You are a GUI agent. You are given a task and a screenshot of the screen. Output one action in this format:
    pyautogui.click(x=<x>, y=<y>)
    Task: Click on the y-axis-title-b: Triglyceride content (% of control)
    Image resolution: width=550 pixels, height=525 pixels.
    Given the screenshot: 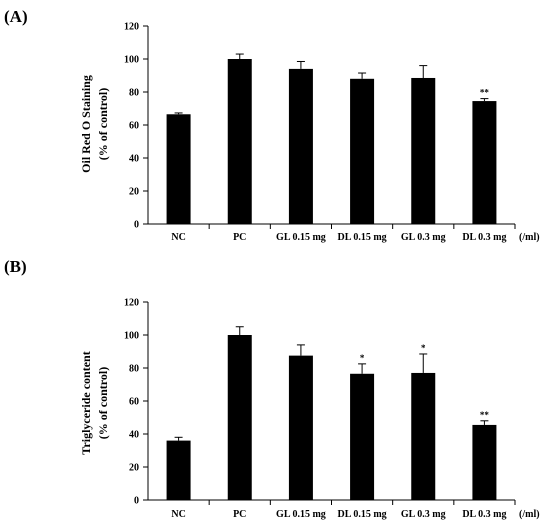 What is the action you would take?
    pyautogui.click(x=94, y=402)
    